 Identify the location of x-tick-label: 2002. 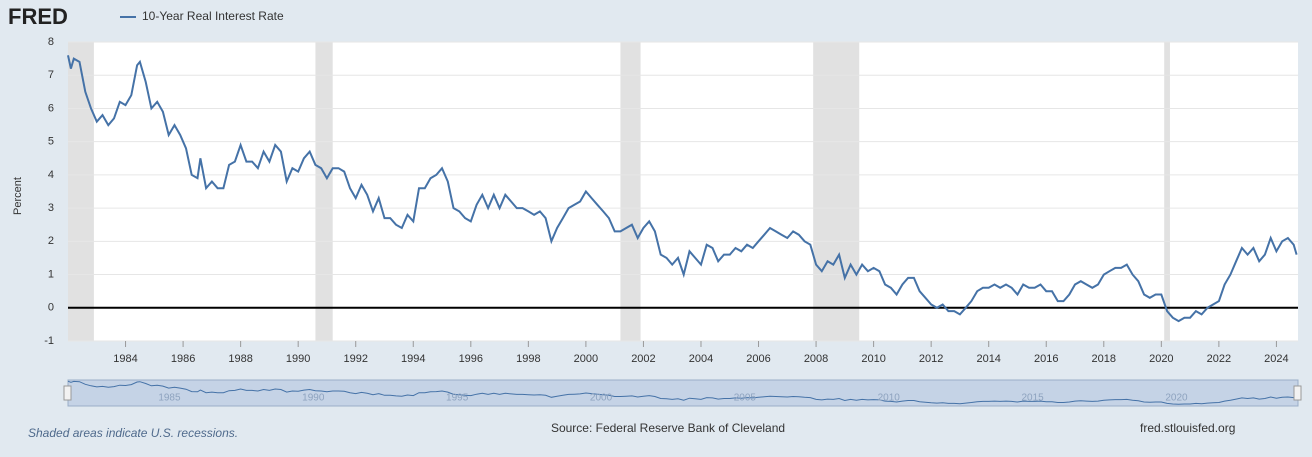
(643, 359).